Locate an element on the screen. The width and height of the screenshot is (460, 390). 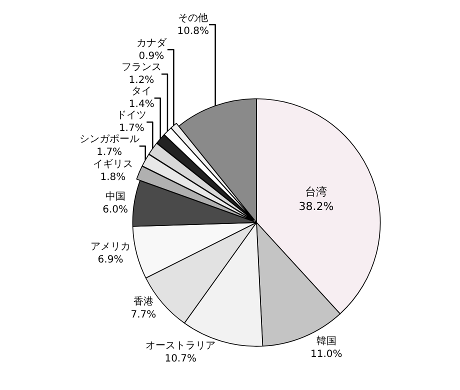
data-label: 1.8% is located at coordinates (113, 178).